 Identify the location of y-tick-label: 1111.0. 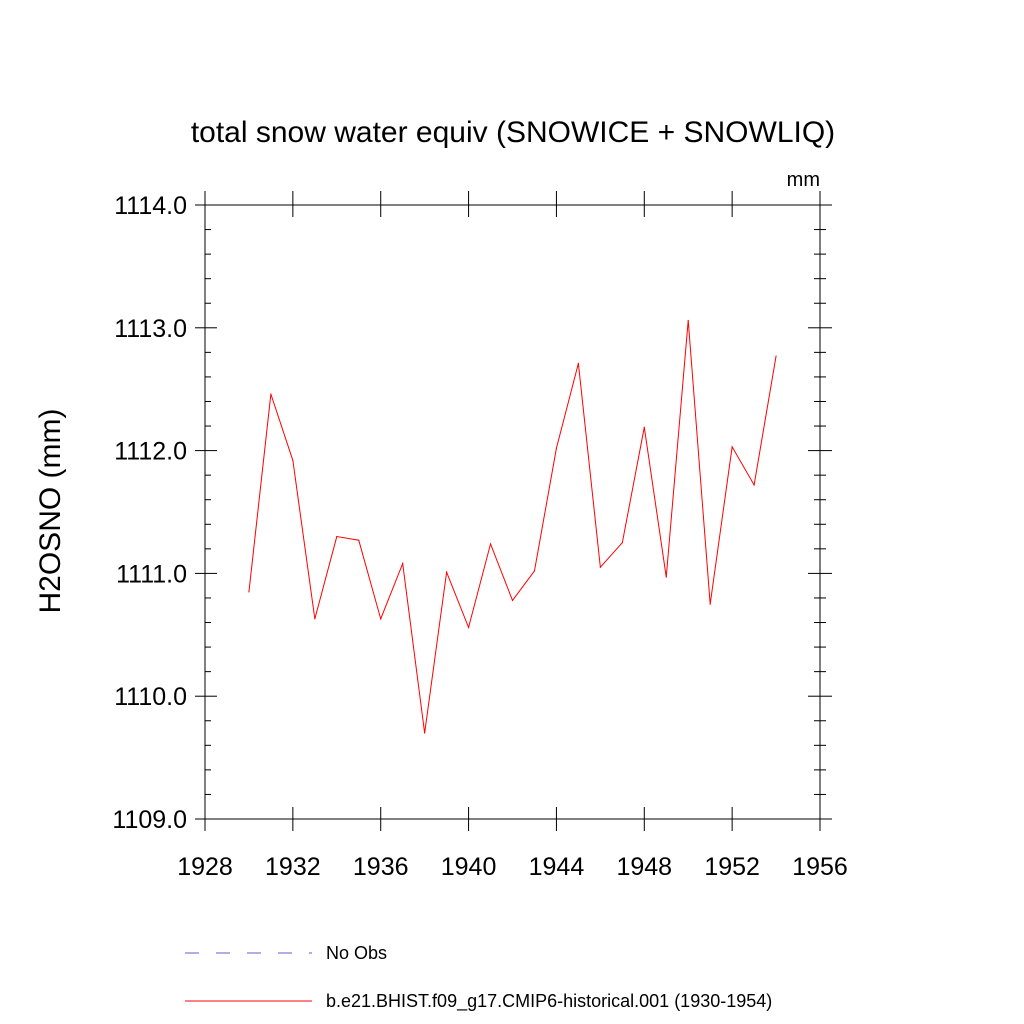
(151, 574).